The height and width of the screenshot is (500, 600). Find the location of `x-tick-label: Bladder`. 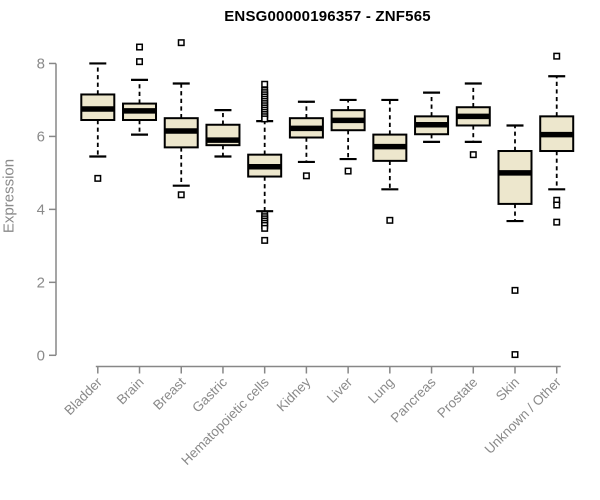

x-tick-label: Bladder is located at coordinates (83, 396).